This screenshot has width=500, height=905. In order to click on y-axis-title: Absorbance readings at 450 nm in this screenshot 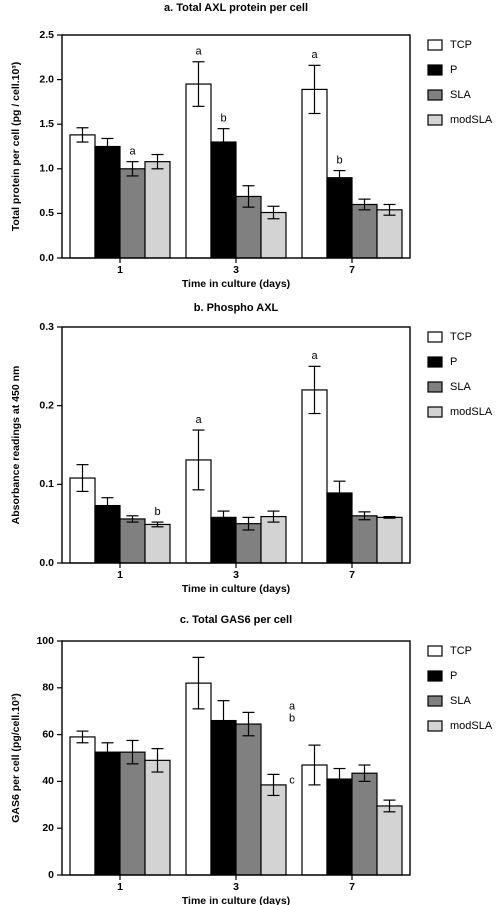, I will do `click(16, 445)`.